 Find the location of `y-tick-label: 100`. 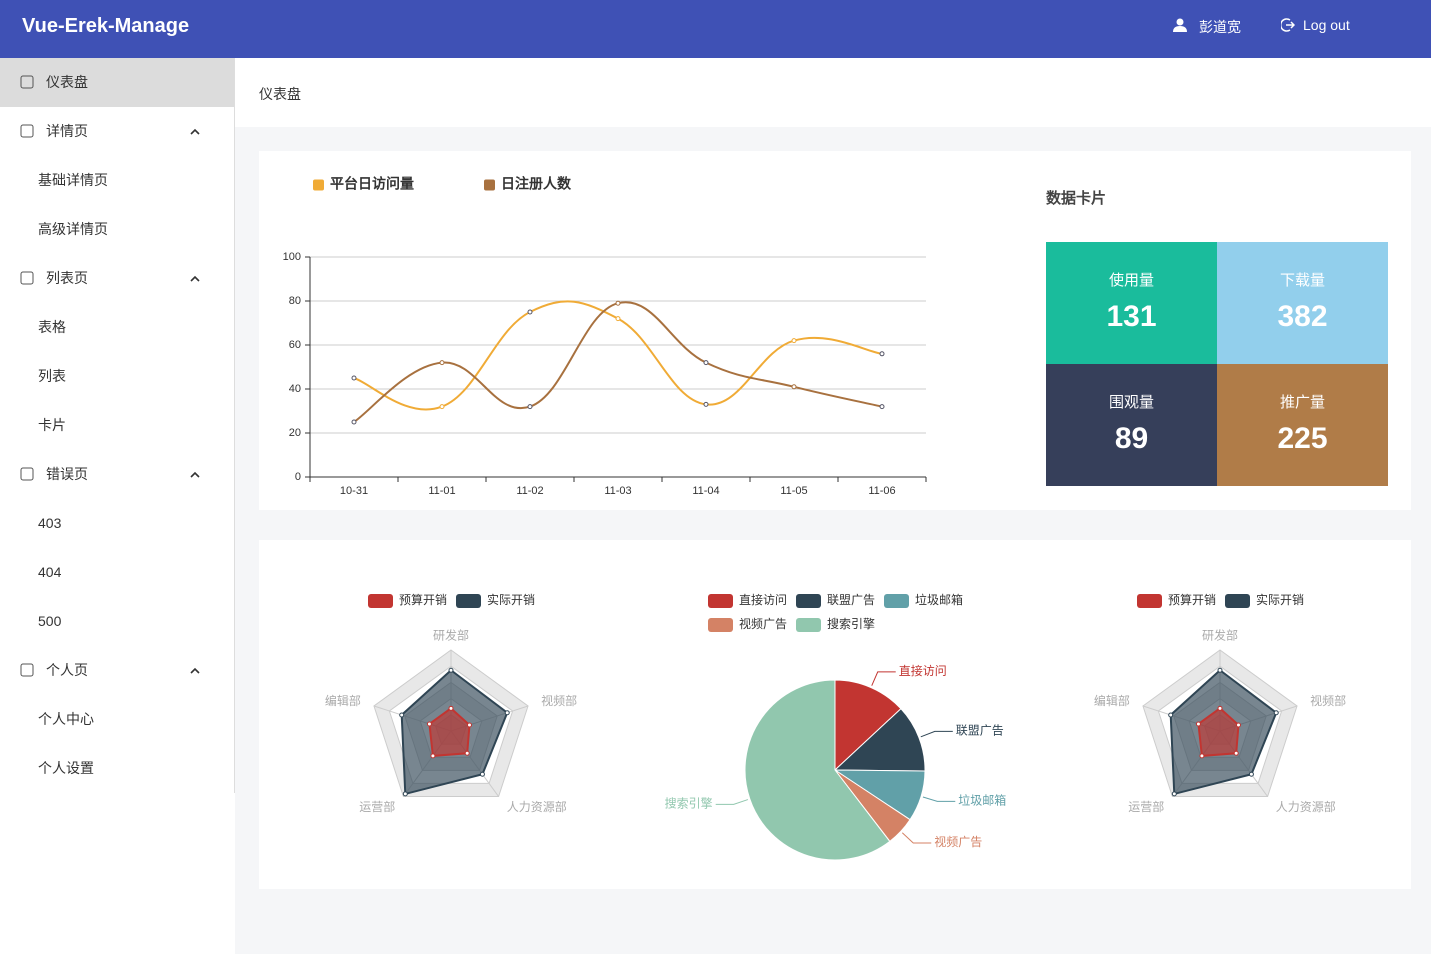

y-tick-label: 100 is located at coordinates (292, 257).